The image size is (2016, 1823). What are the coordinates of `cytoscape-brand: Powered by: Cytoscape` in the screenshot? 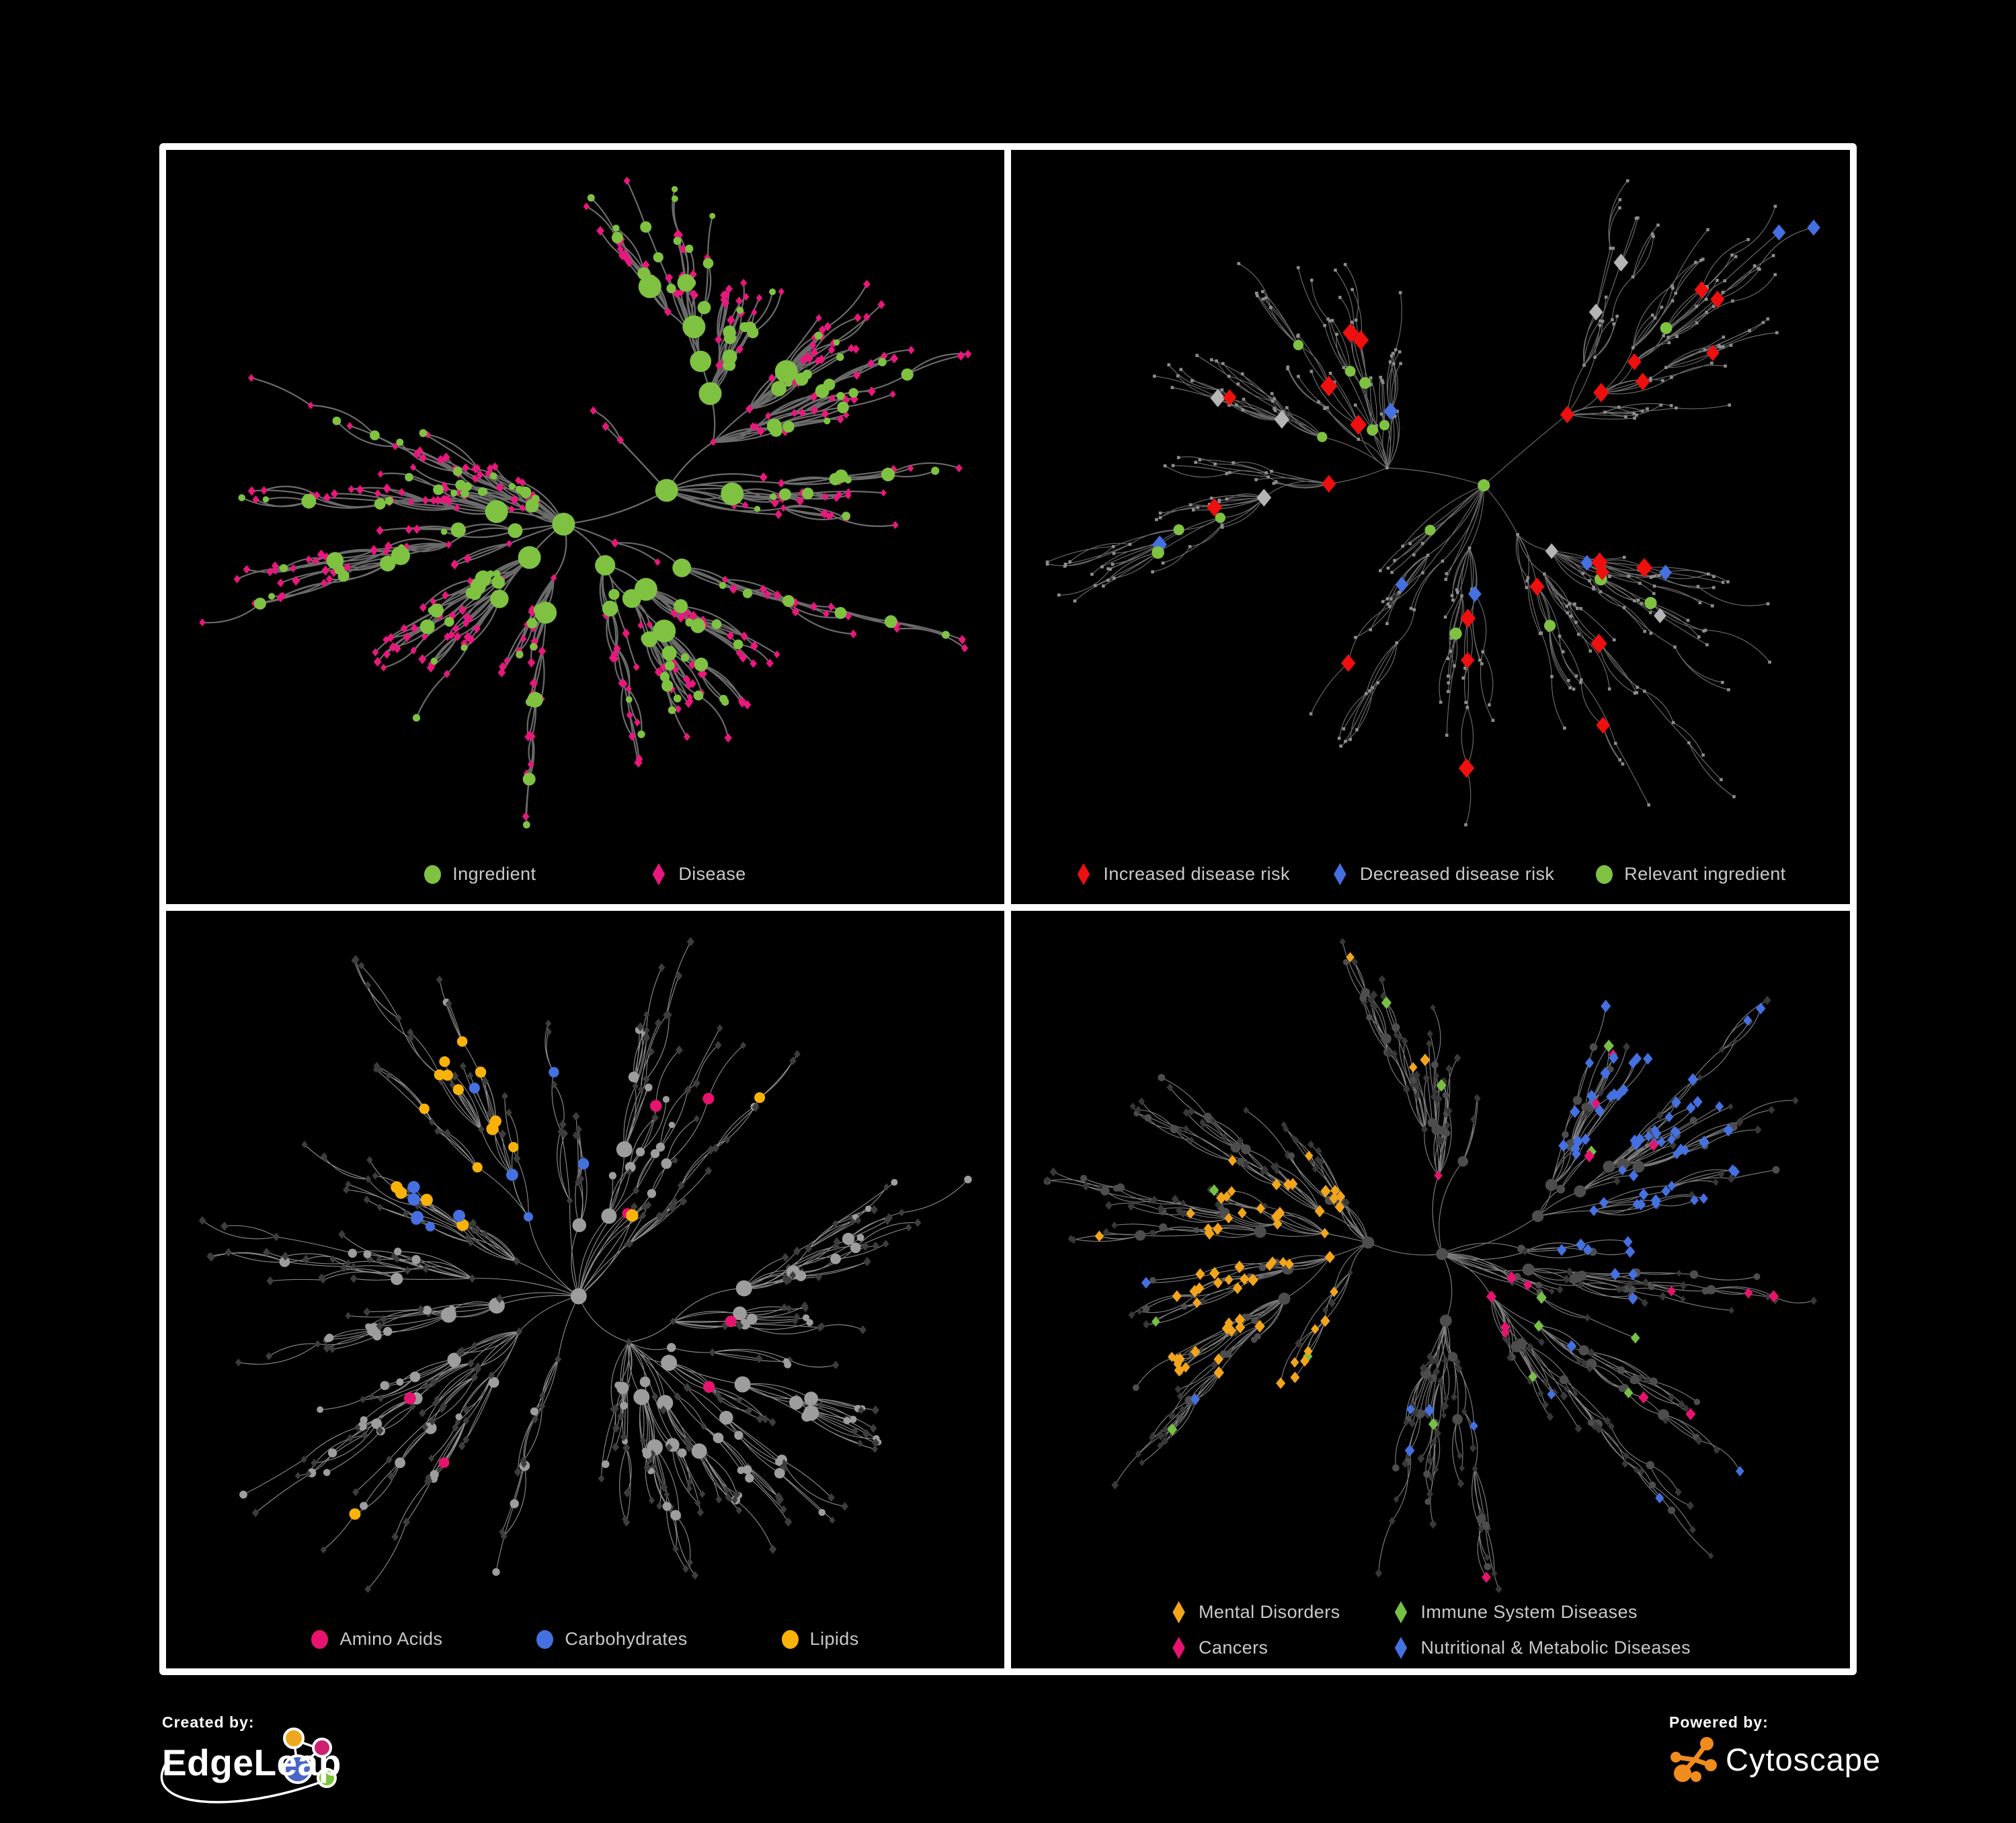 It's located at (1775, 1749).